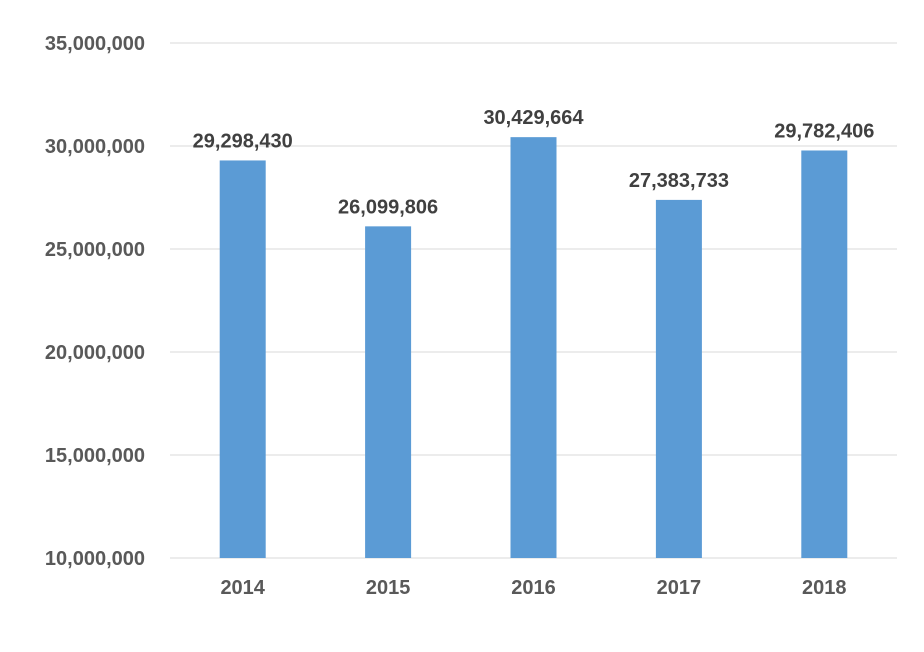  I want to click on x-axis-ticks: 2014 2015 2016 2017 2018, so click(533, 588).